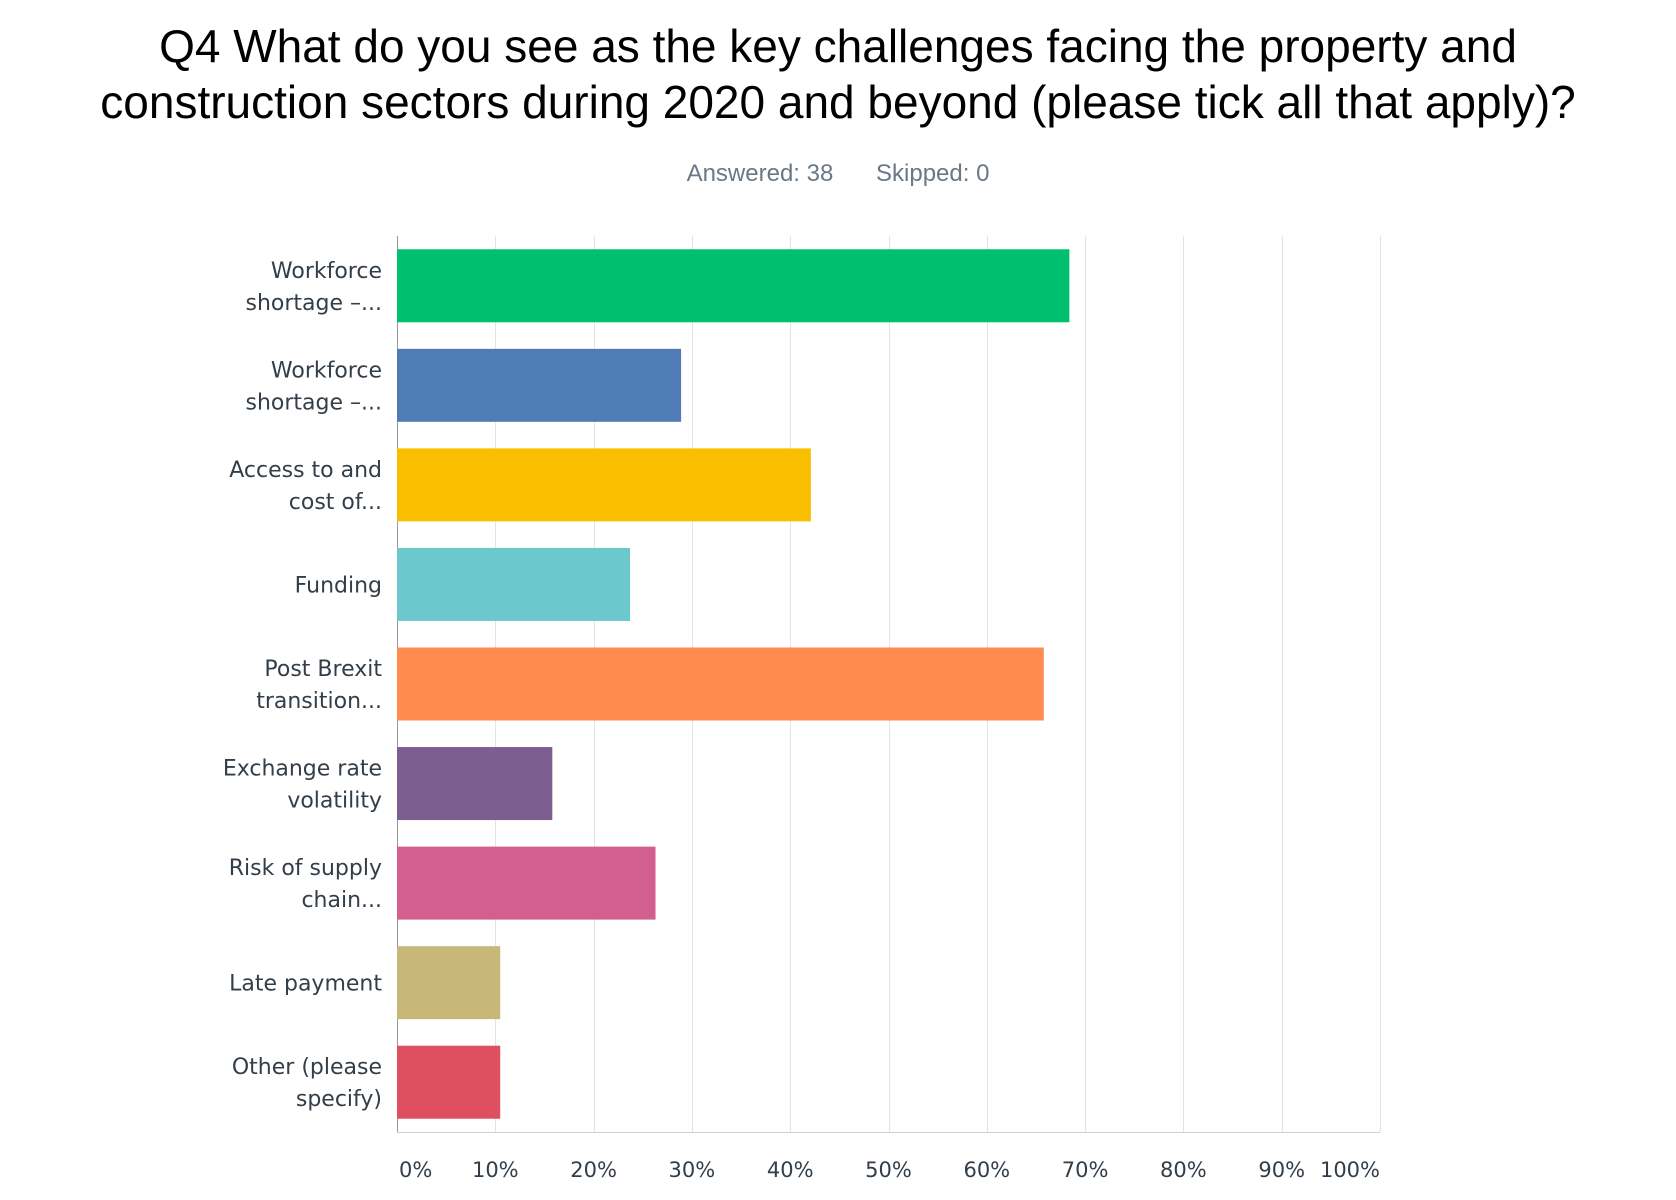  Describe the element at coordinates (305, 470) in the screenshot. I see `category-label: Access to and` at that location.